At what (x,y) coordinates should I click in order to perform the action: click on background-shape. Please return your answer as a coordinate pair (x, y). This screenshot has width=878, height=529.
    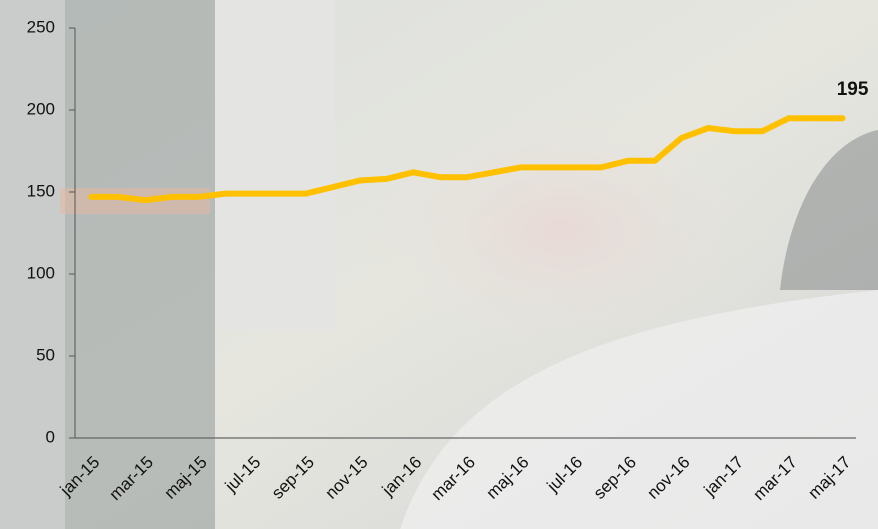
    Looking at the image, I should click on (32, 264).